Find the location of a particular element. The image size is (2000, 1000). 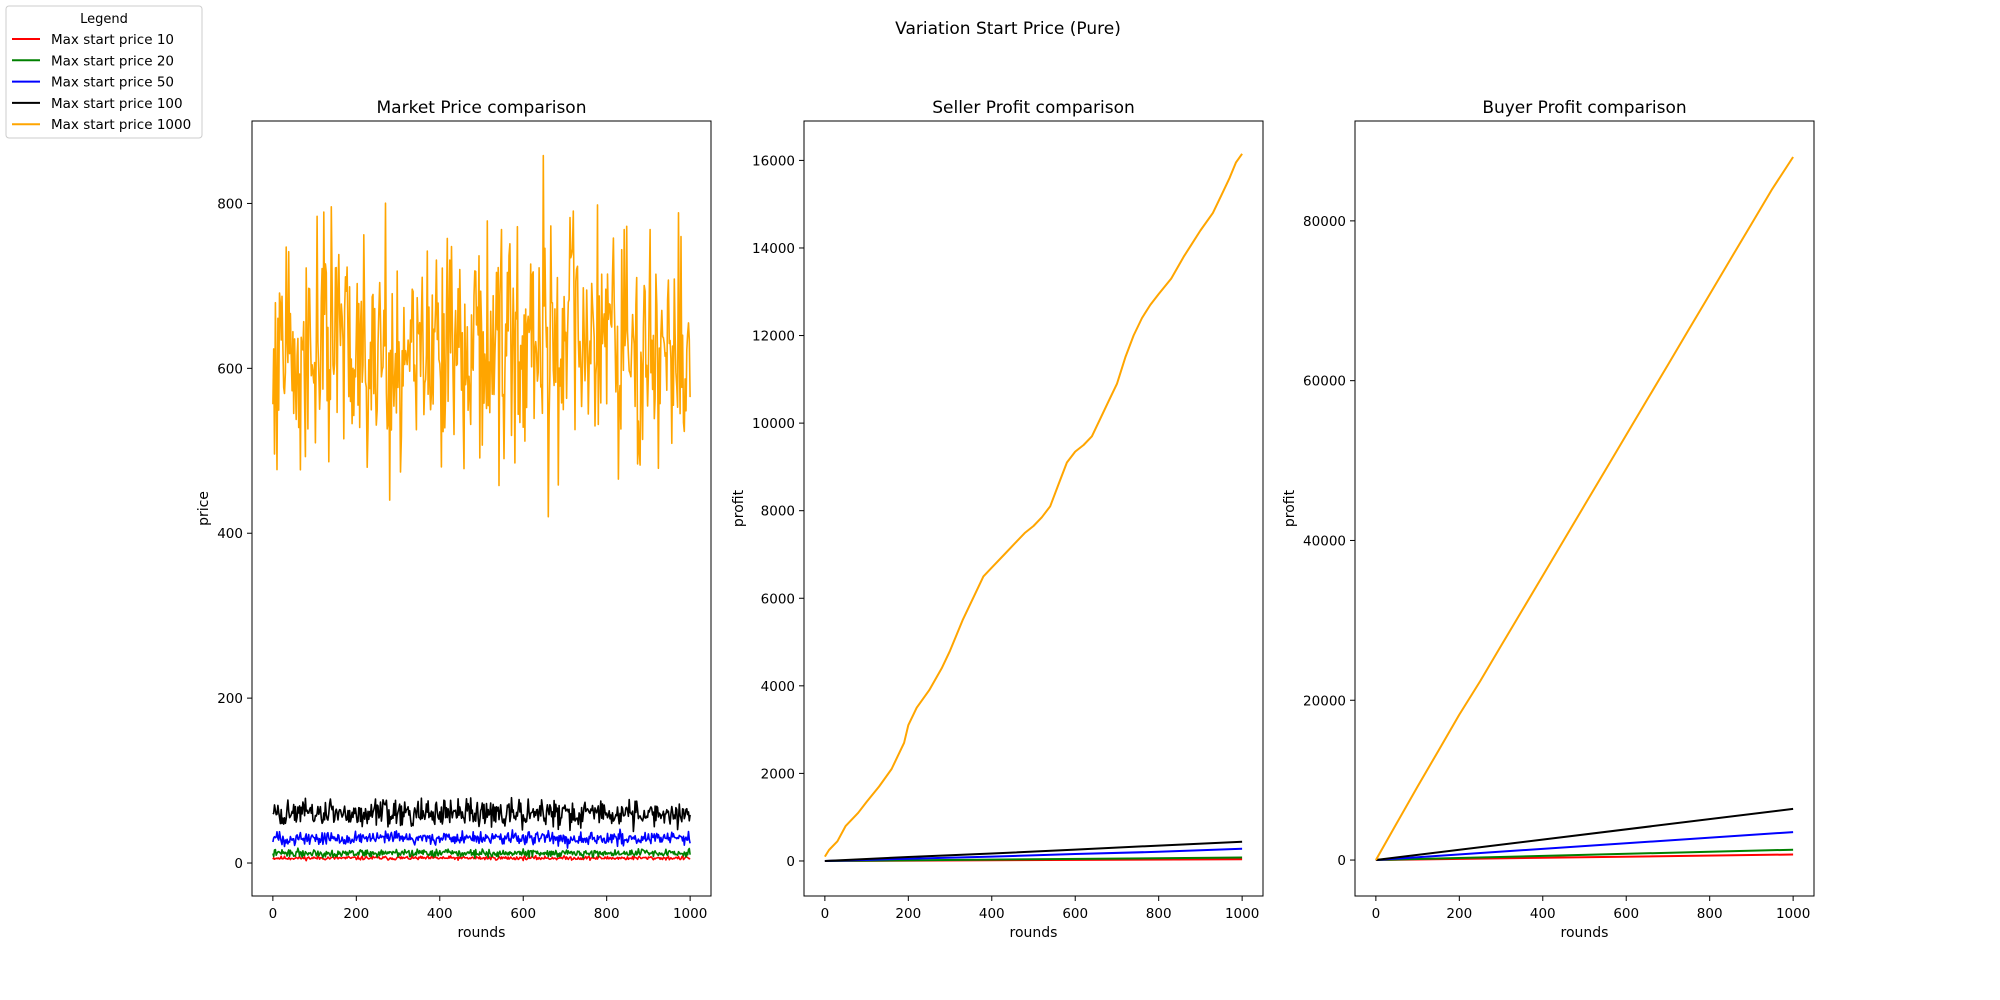

legend-item-max-start-price-50: Max start price 50 is located at coordinates (93, 83).